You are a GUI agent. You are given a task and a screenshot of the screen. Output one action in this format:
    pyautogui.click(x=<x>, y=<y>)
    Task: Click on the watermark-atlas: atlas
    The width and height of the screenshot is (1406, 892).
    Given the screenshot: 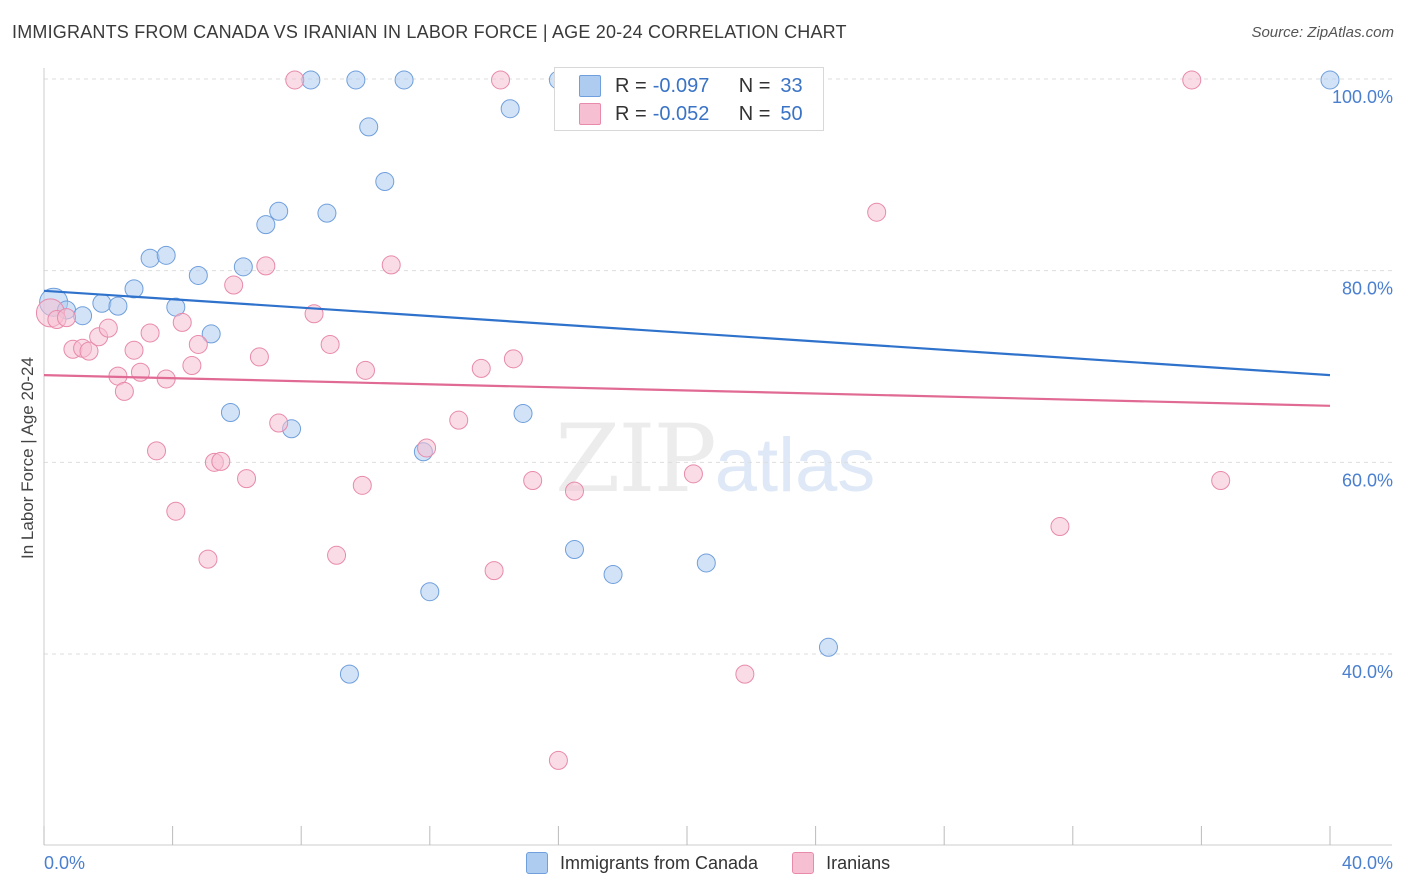 What is the action you would take?
    pyautogui.click(x=795, y=465)
    